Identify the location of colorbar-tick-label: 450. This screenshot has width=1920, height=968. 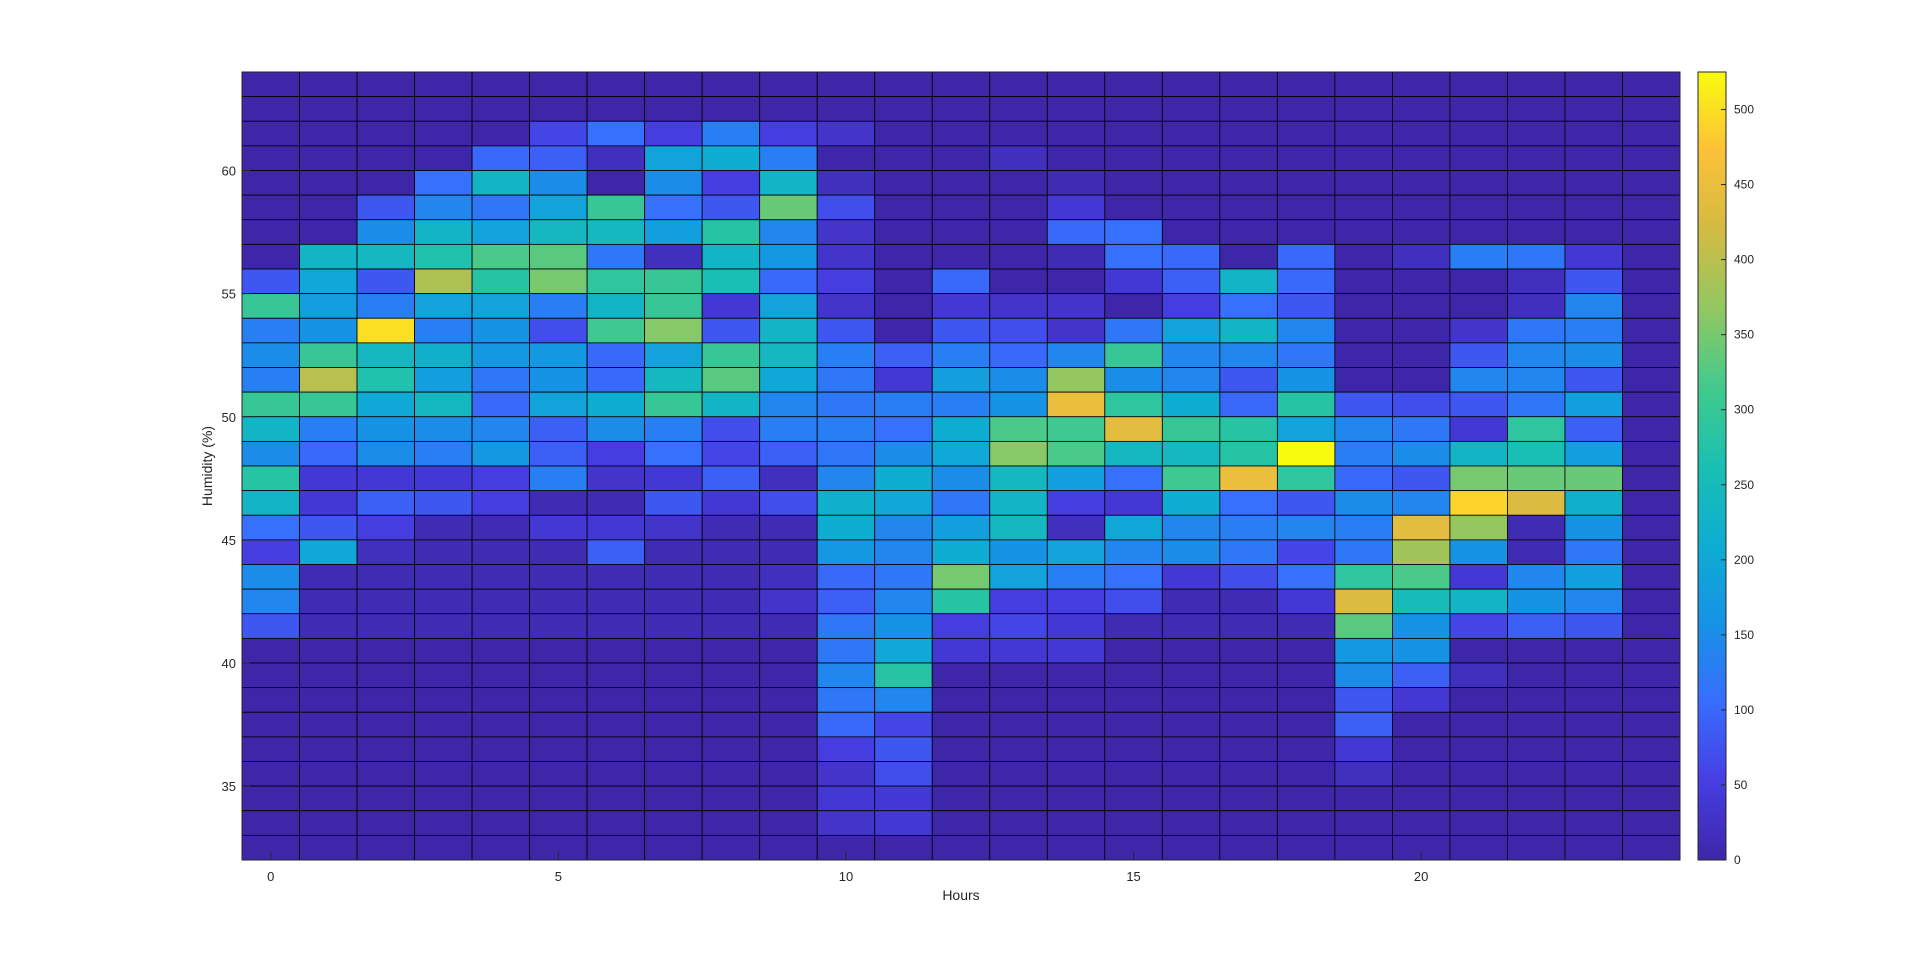
(1744, 185).